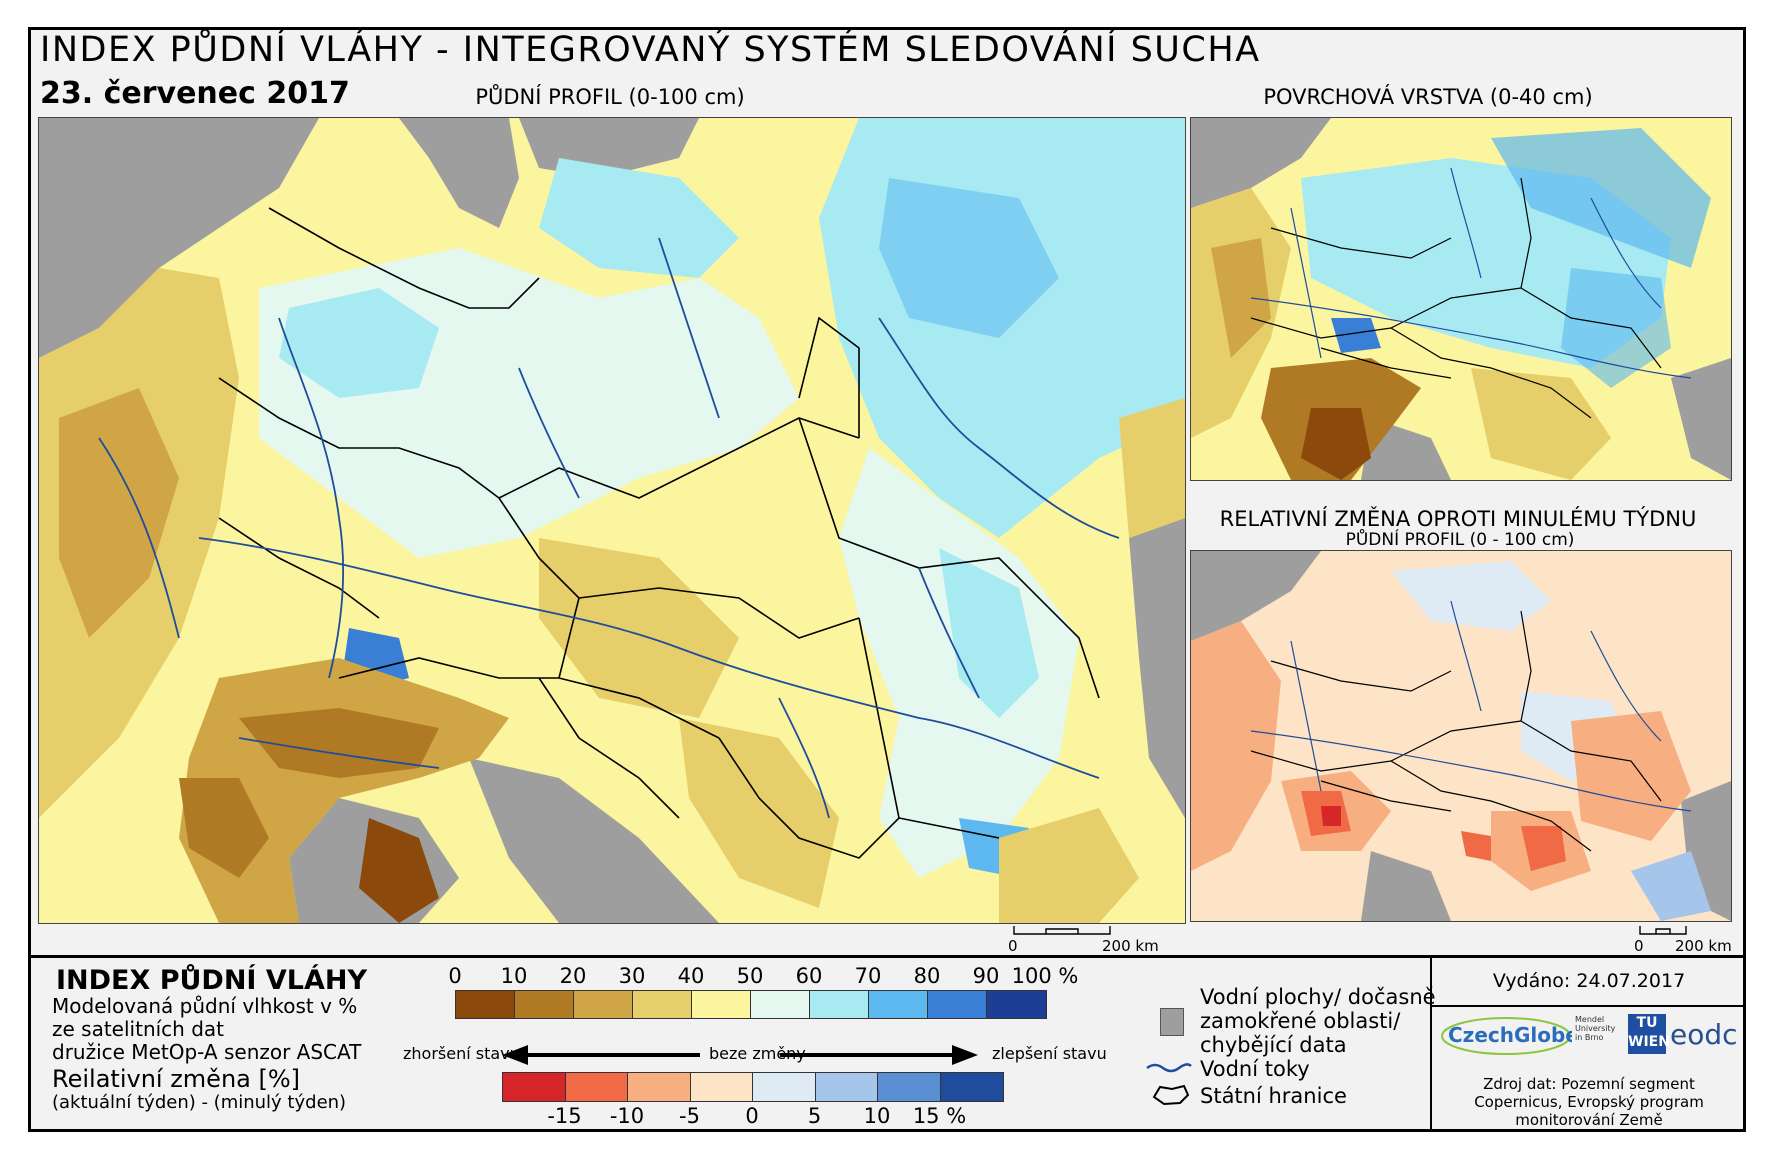 Image resolution: width=1772 pixels, height=1156 pixels. I want to click on legend-divider, so click(887, 956).